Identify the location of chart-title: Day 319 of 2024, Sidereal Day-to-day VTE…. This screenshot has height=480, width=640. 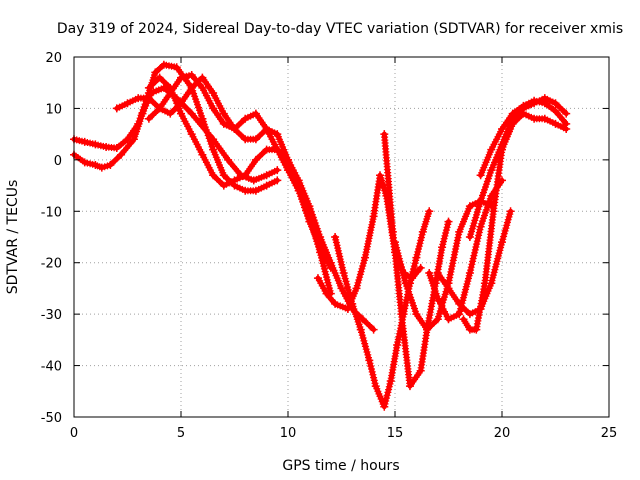
(340, 29).